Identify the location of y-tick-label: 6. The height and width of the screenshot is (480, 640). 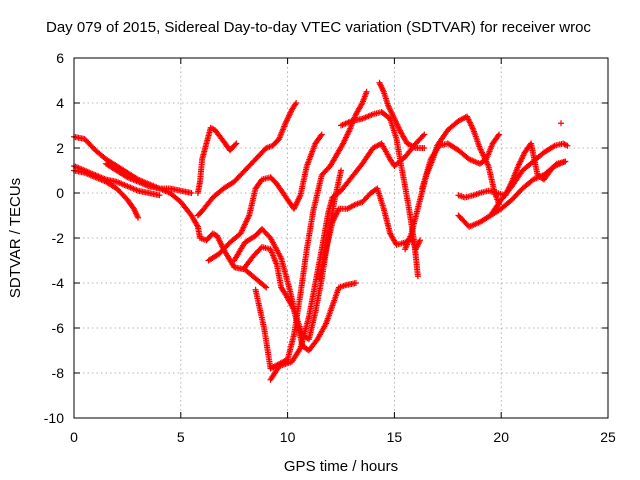
(60, 58).